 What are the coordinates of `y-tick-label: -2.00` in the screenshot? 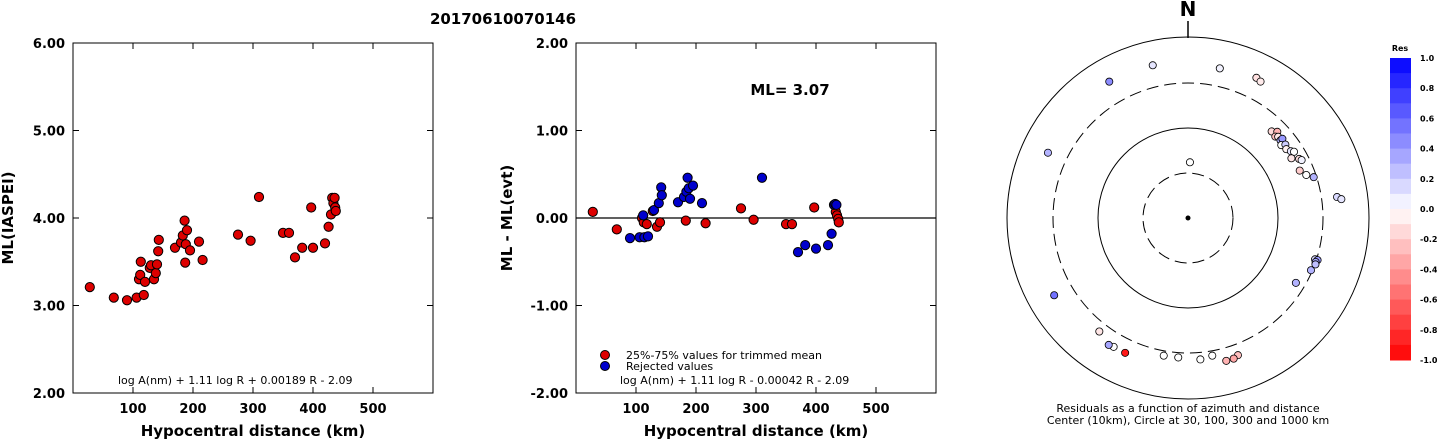 It's located at (549, 394).